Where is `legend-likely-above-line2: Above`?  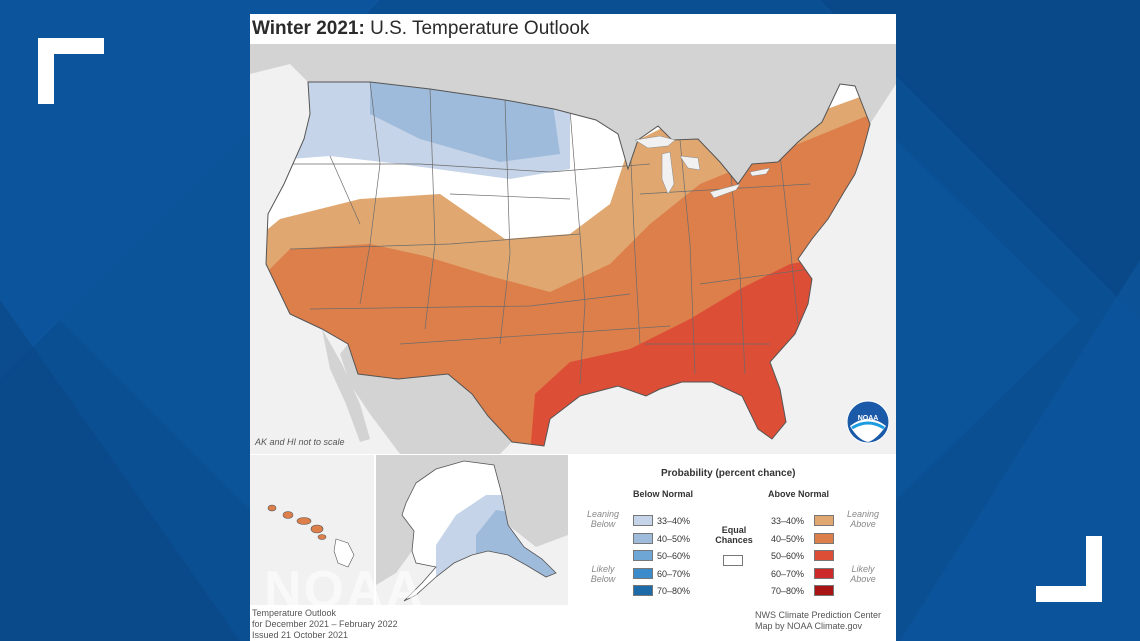
legend-likely-above-line2: Above is located at coordinates (863, 579).